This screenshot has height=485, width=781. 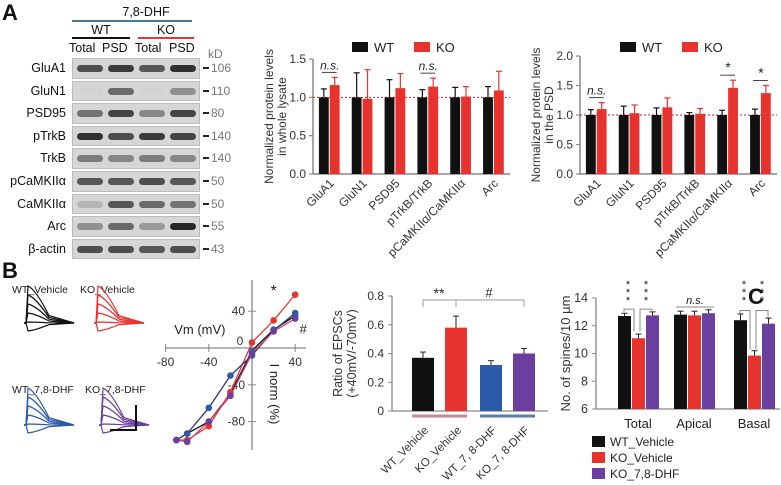 I want to click on y-tick-label: 1.0, so click(x=297, y=97).